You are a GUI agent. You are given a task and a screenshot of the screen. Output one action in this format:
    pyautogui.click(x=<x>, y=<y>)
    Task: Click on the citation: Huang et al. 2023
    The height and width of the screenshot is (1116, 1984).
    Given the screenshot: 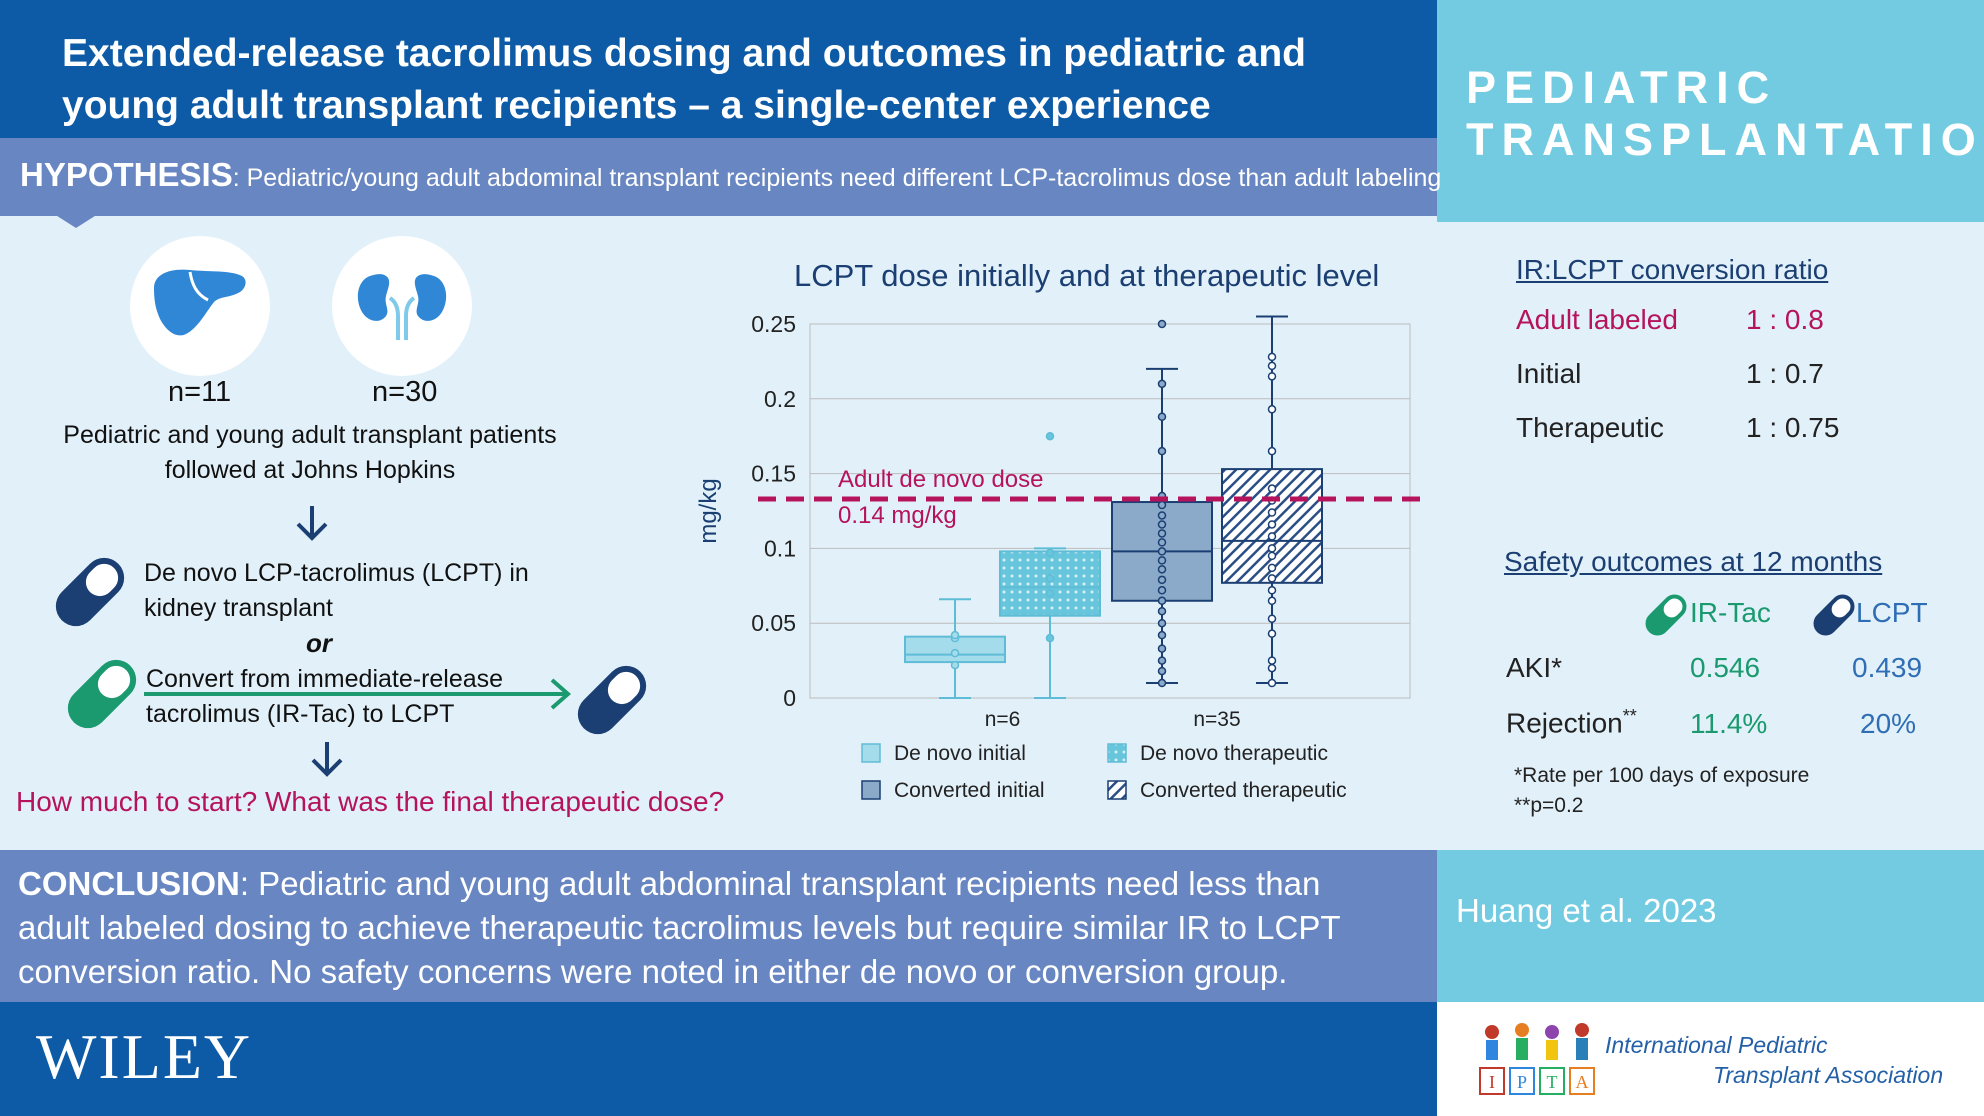 What is the action you would take?
    pyautogui.click(x=1586, y=910)
    